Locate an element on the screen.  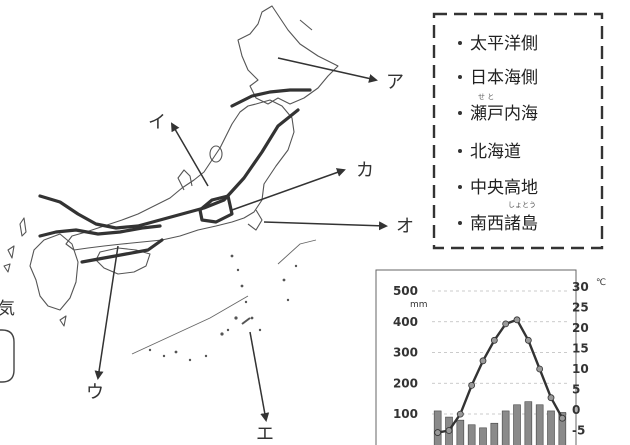
temp-axis: -5 0 5 10 15 20 25 30 is located at coordinates (580, 359).